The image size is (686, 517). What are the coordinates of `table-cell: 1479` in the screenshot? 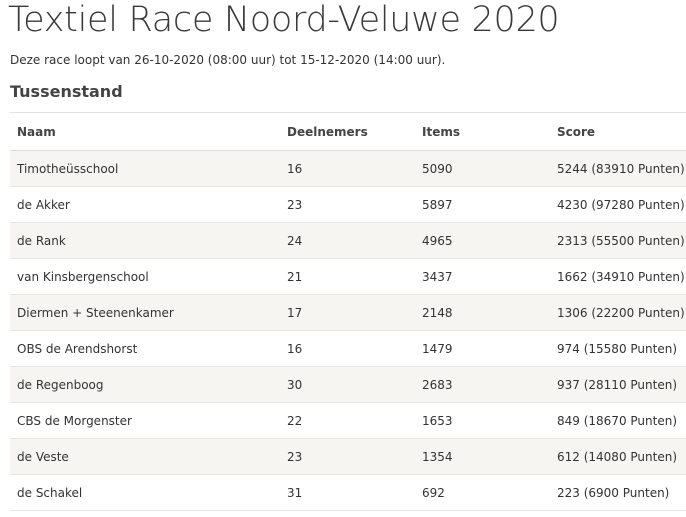 It's located at (482, 348).